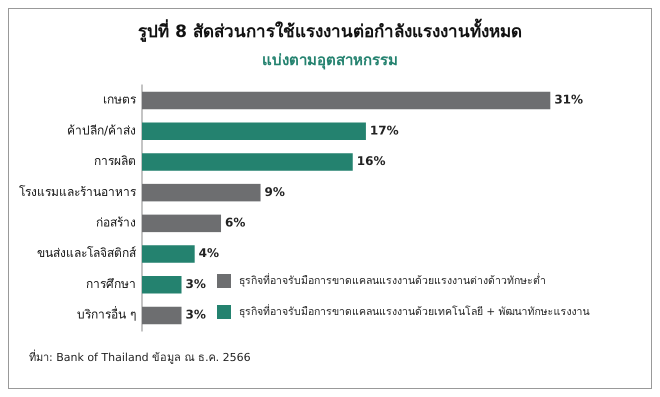 Image resolution: width=660 pixels, height=397 pixels. What do you see at coordinates (330, 31) in the screenshot?
I see `chart-title: รูปที่ 8 สัดส่วนการใช้แรงงานต่อกำลังแรงงานทั้งหมด` at bounding box center [330, 31].